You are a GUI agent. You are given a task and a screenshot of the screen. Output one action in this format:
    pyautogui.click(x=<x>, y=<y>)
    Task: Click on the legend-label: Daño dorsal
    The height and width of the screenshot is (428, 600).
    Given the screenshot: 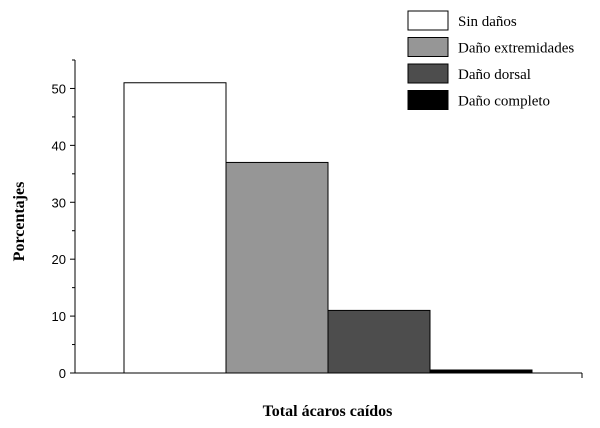 What is the action you would take?
    pyautogui.click(x=494, y=75)
    